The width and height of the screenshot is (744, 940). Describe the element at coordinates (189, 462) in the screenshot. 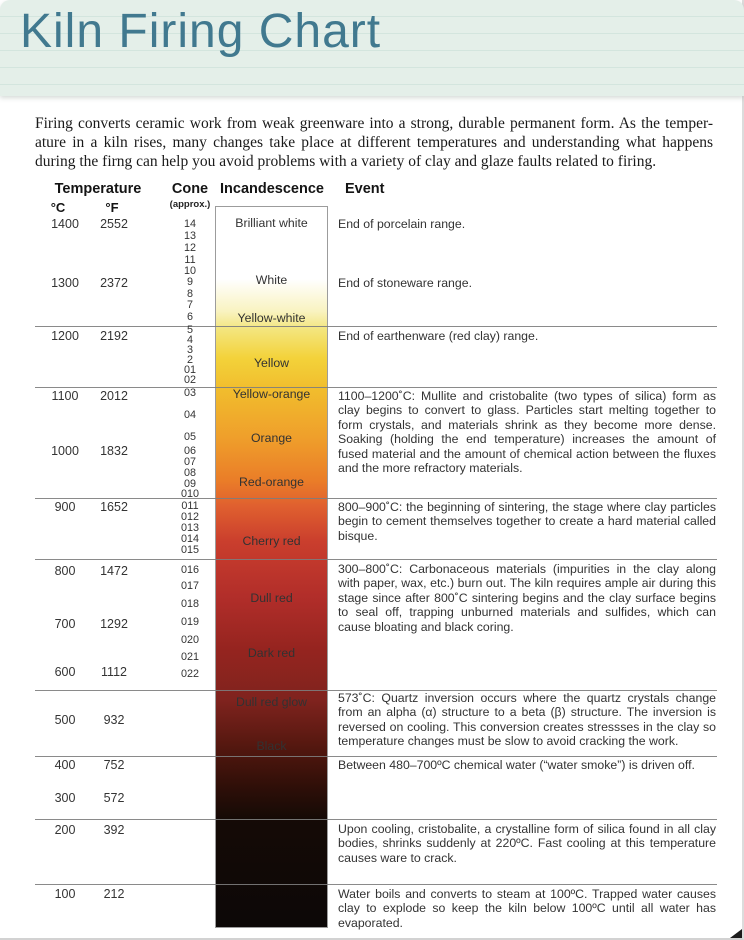

I see `cone-number: 07` at that location.